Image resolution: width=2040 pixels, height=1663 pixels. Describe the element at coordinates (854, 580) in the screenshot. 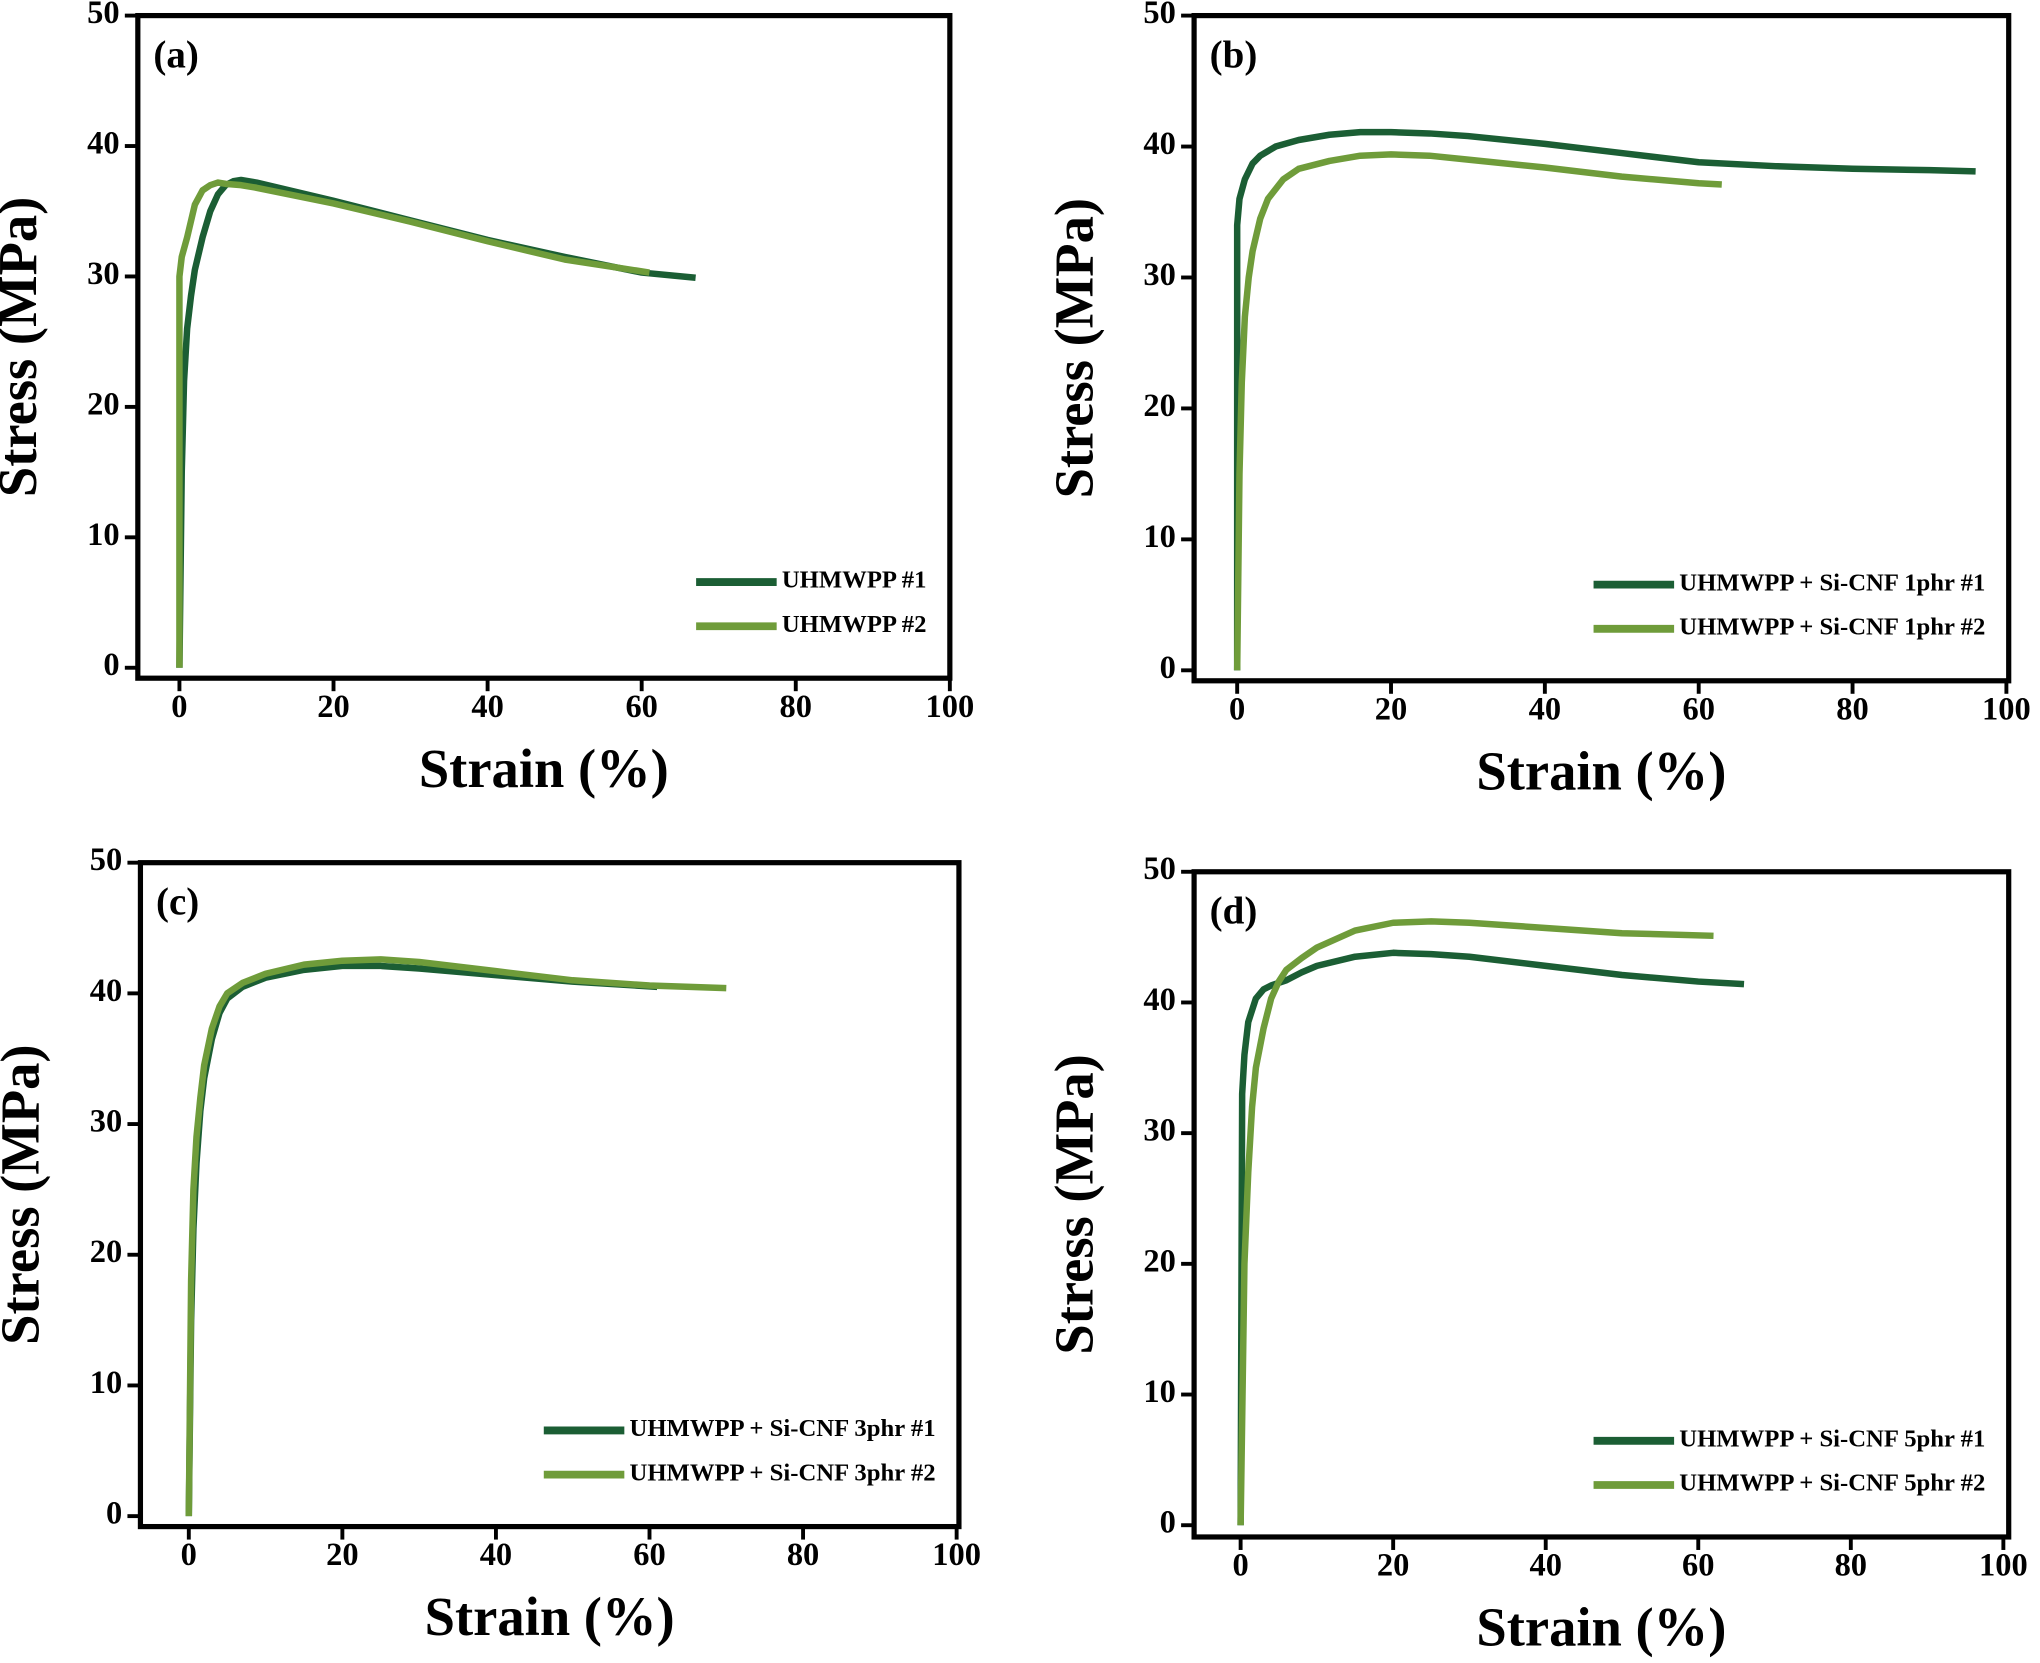

I see `legend-label: UHMWPP #1` at that location.